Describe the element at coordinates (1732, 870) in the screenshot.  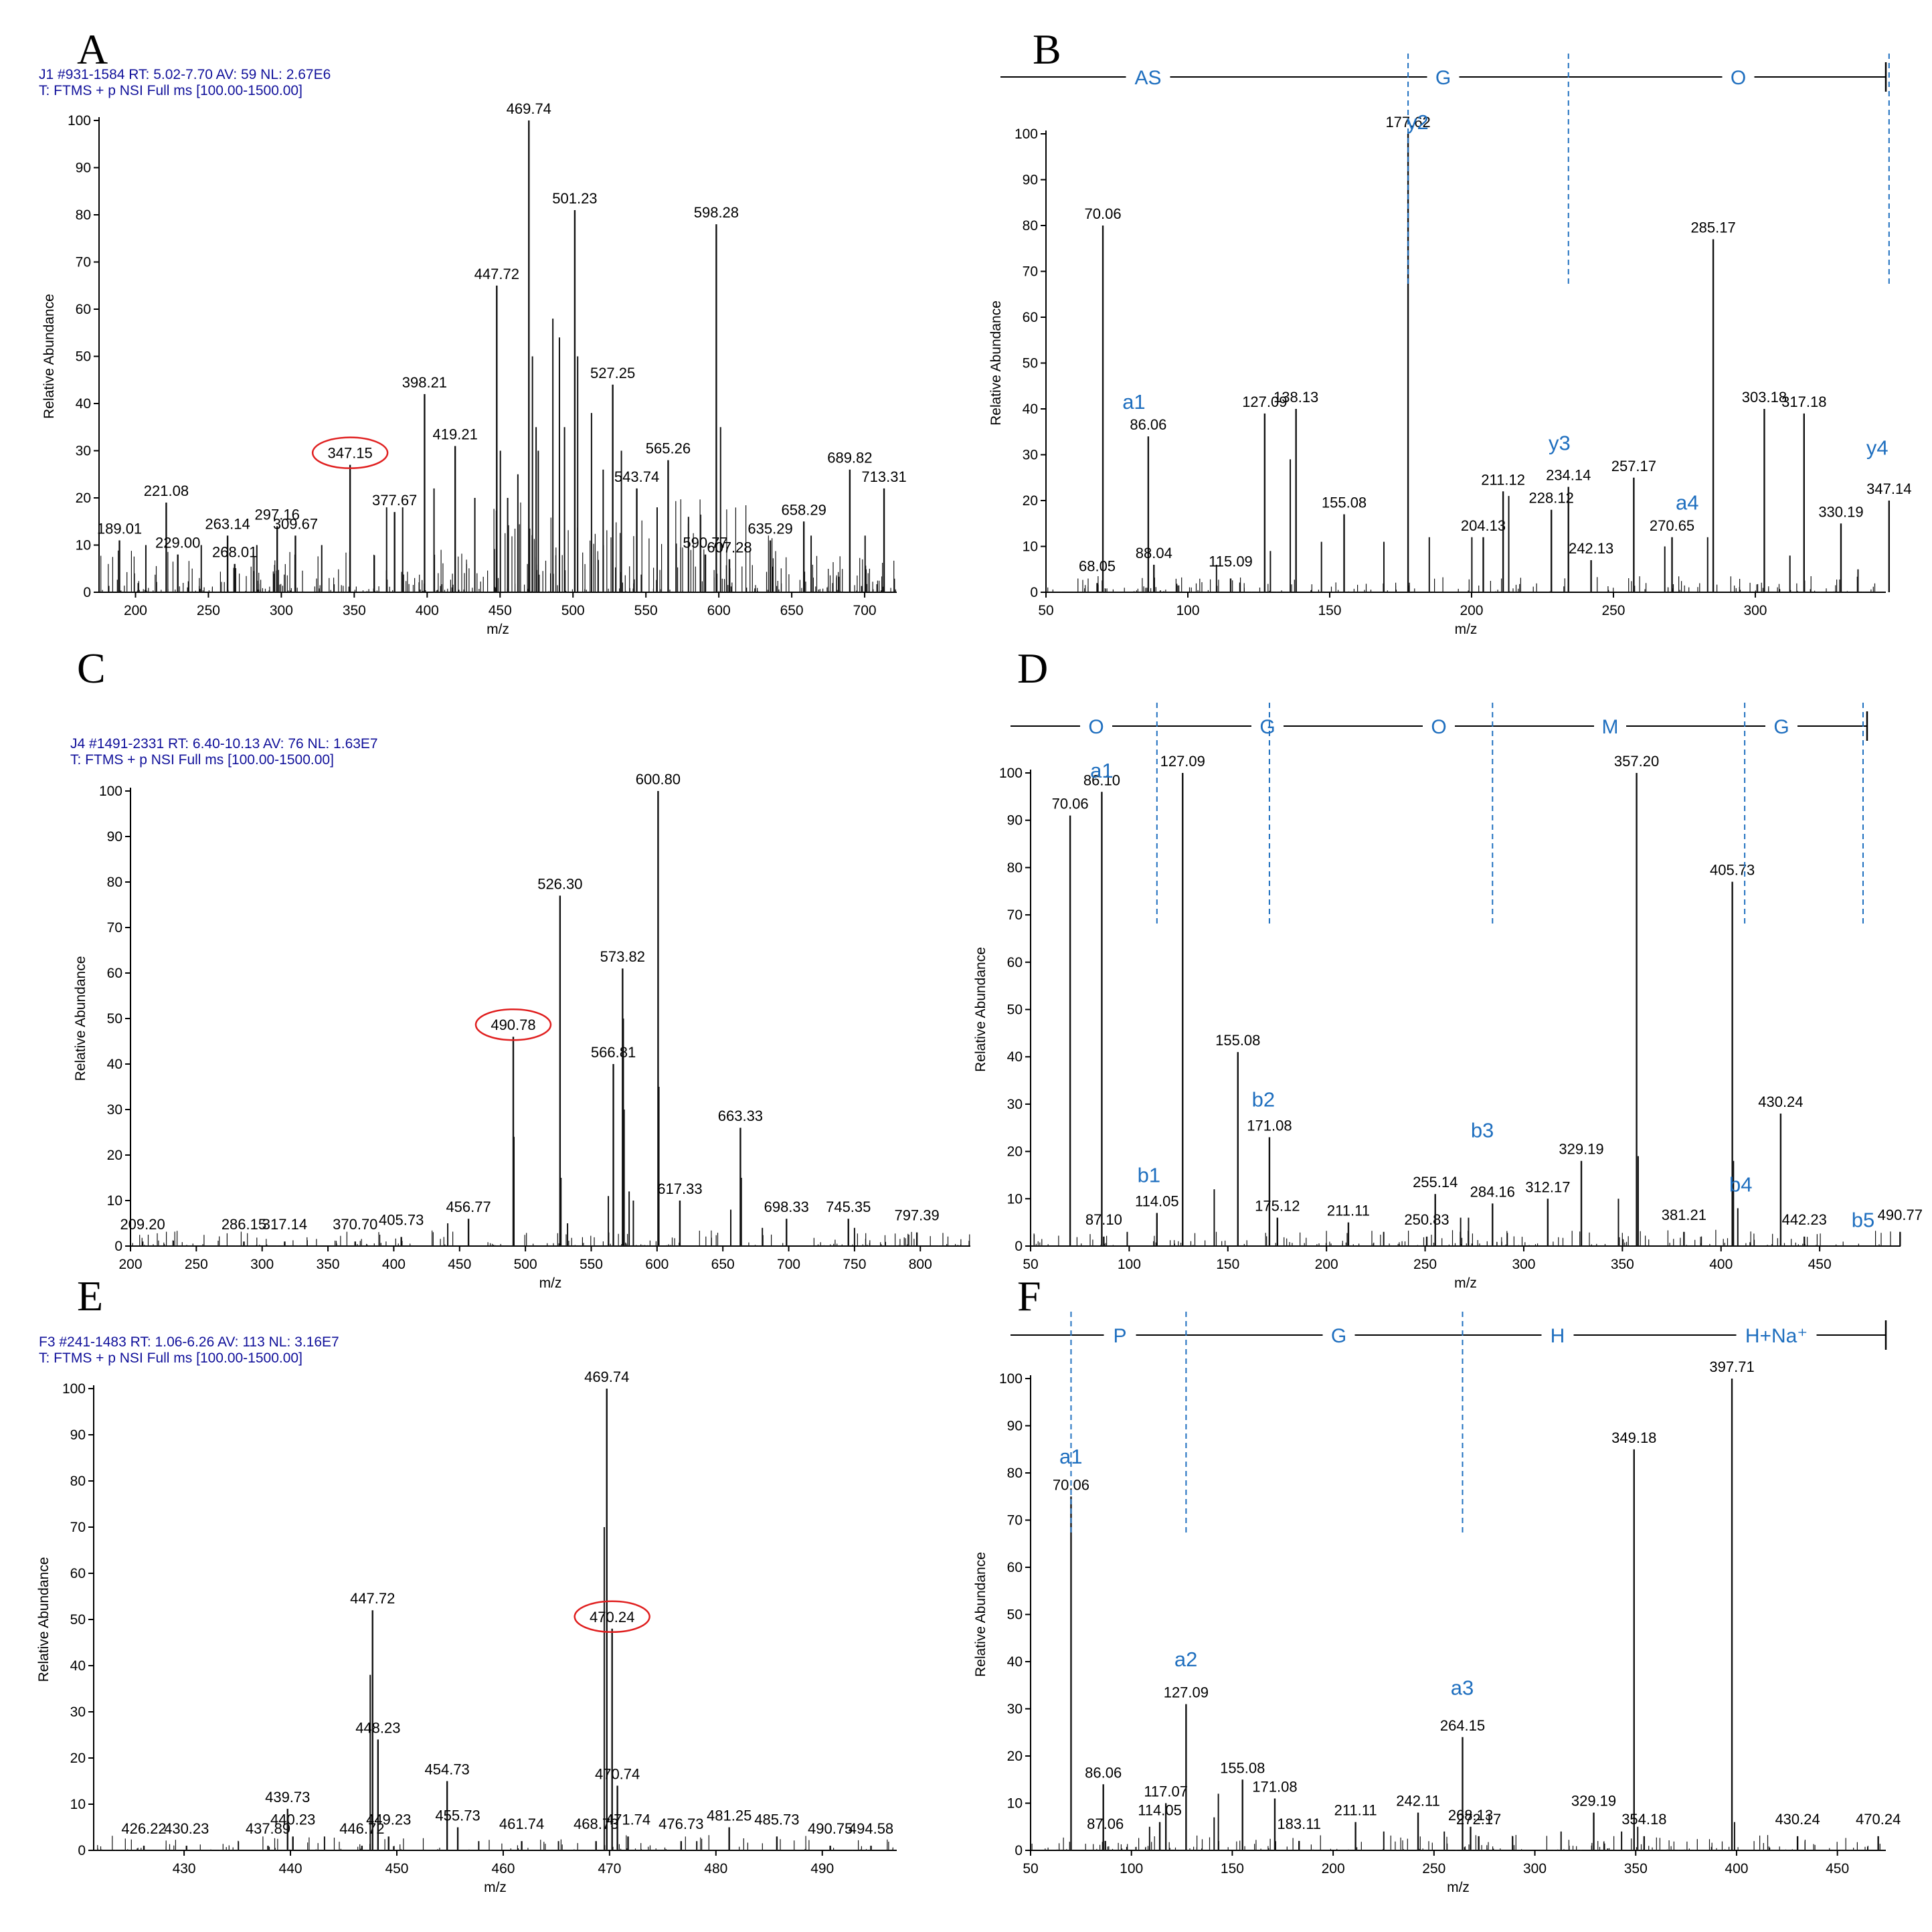
I see `peak-label: 405.73` at that location.